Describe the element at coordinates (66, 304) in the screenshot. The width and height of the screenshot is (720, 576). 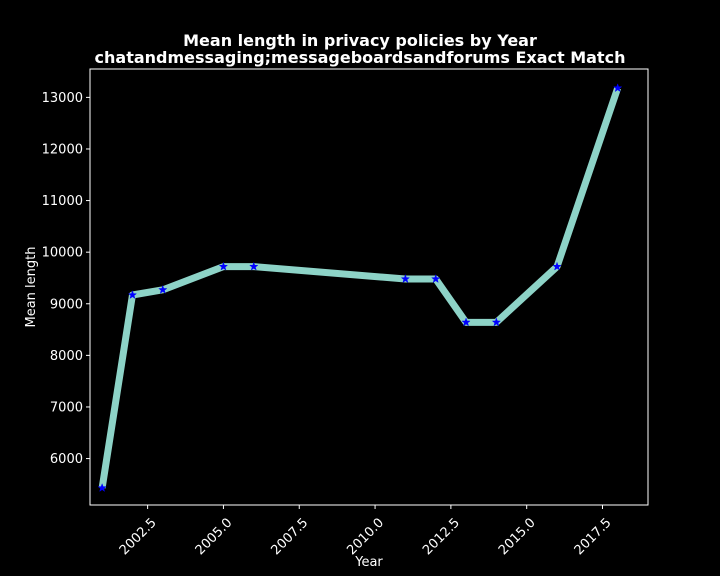
I see `y-tick-label: 9000` at that location.